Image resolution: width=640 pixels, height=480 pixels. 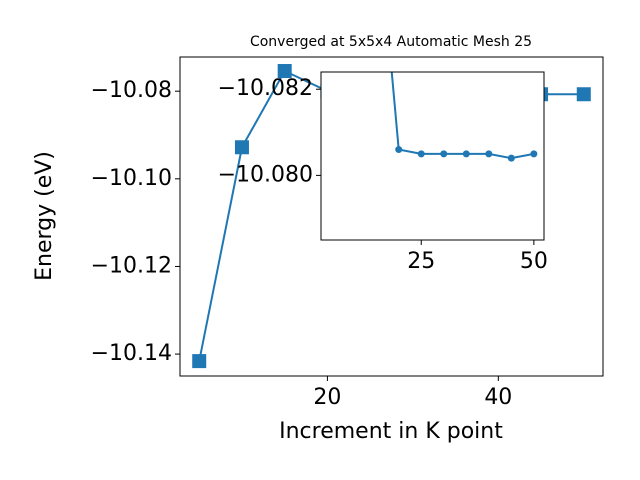 What do you see at coordinates (131, 353) in the screenshot?
I see `y-tick-label: −10.14` at bounding box center [131, 353].